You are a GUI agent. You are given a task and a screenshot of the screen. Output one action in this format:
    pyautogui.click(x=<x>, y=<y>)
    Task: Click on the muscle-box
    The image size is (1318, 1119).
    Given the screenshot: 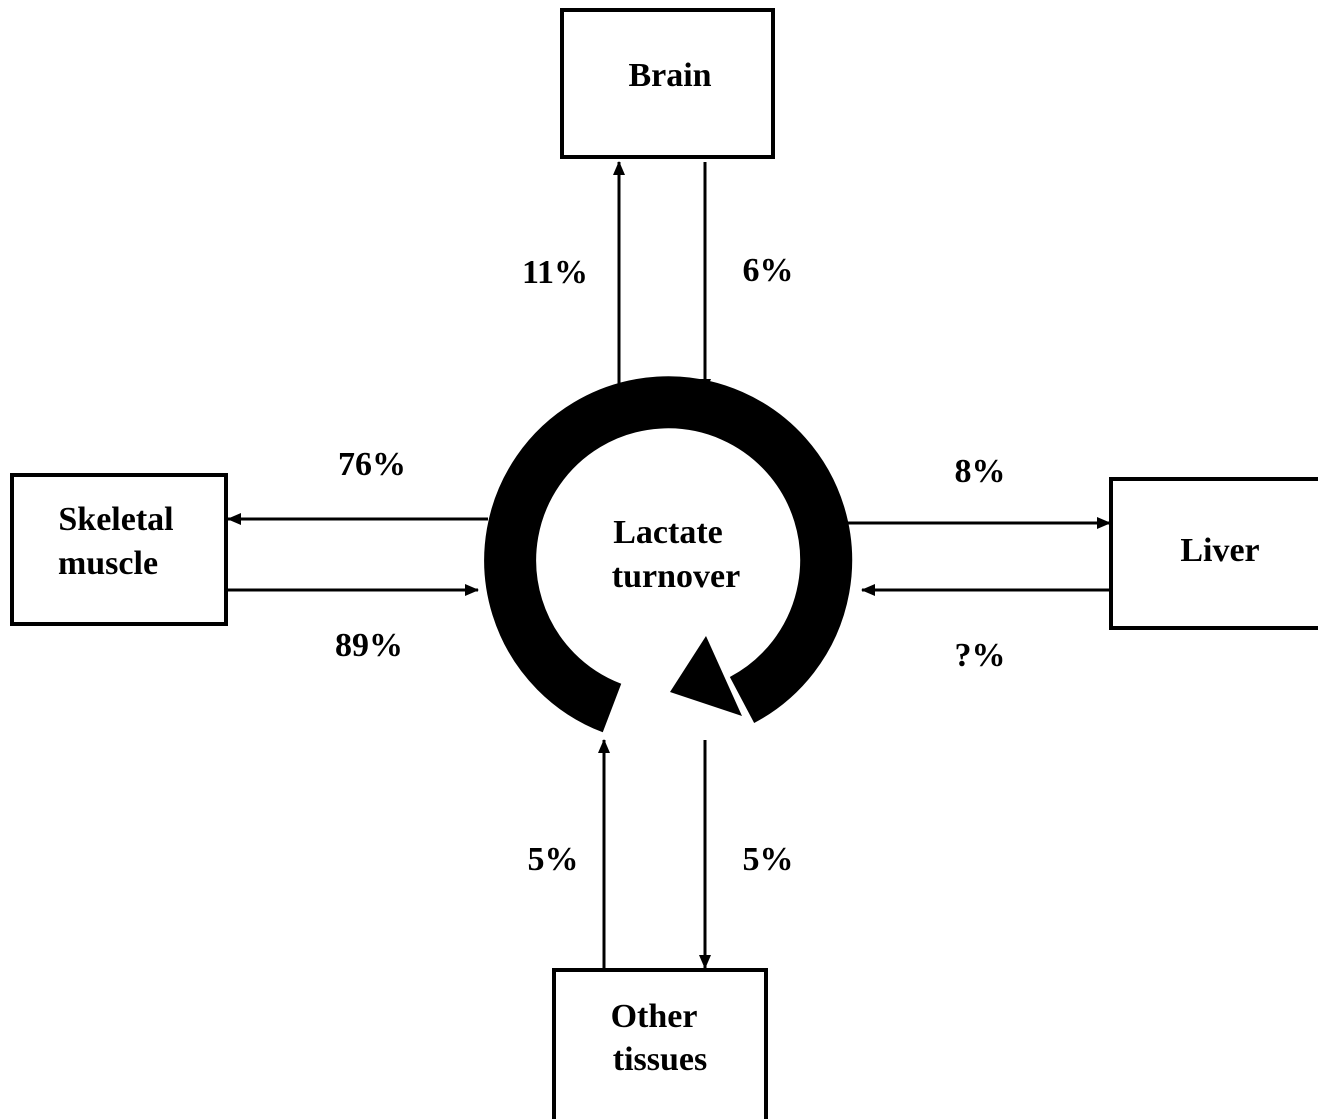 What is the action you would take?
    pyautogui.click(x=119, y=549)
    